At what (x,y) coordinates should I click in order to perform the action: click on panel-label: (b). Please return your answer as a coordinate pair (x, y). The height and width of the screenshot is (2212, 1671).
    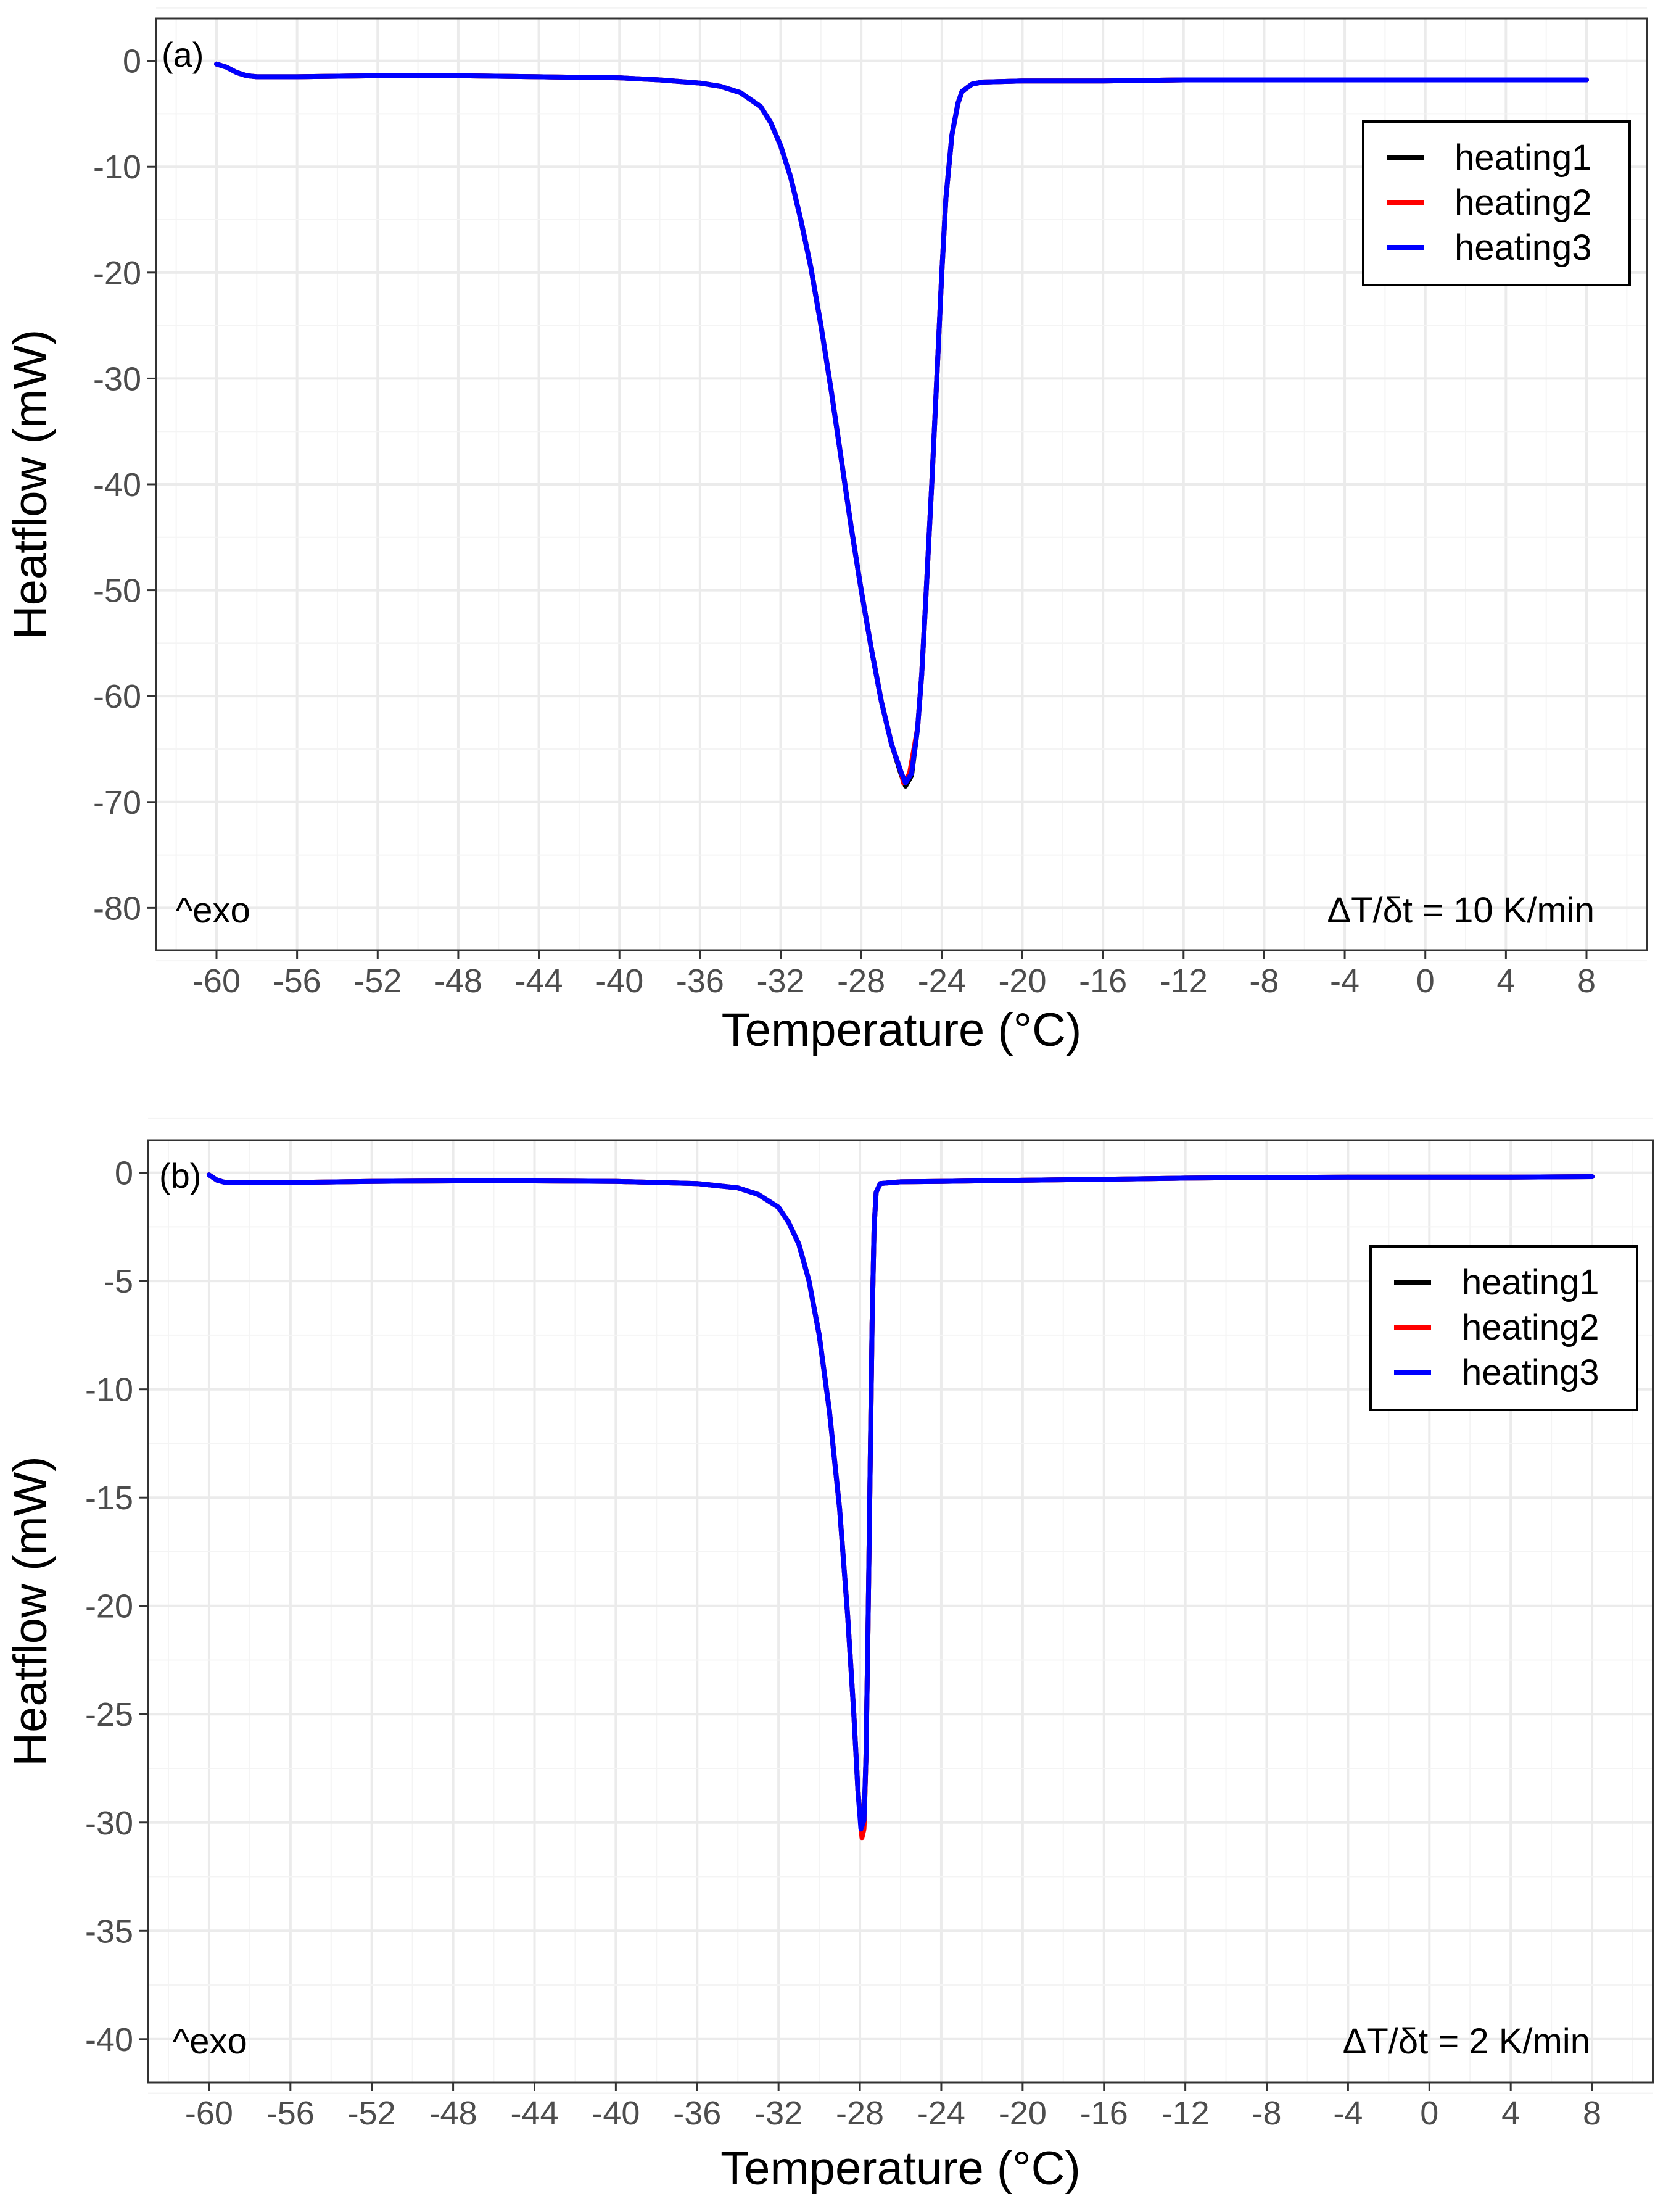
    Looking at the image, I should click on (180, 1175).